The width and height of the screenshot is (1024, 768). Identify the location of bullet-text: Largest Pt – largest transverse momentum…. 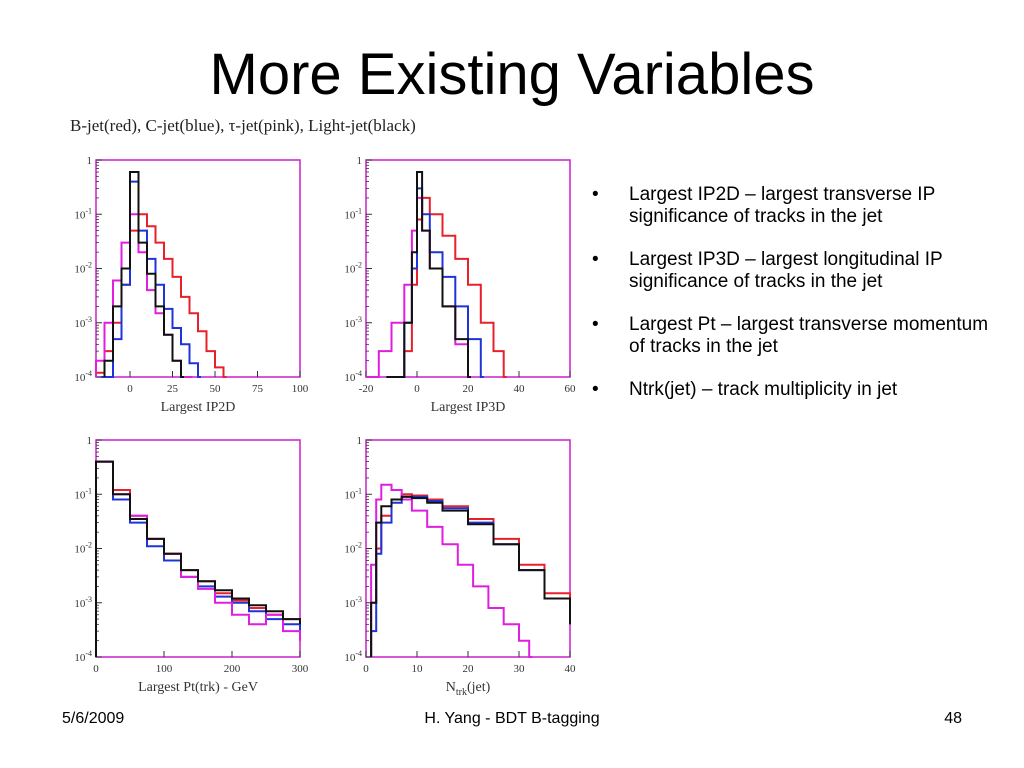
(809, 335).